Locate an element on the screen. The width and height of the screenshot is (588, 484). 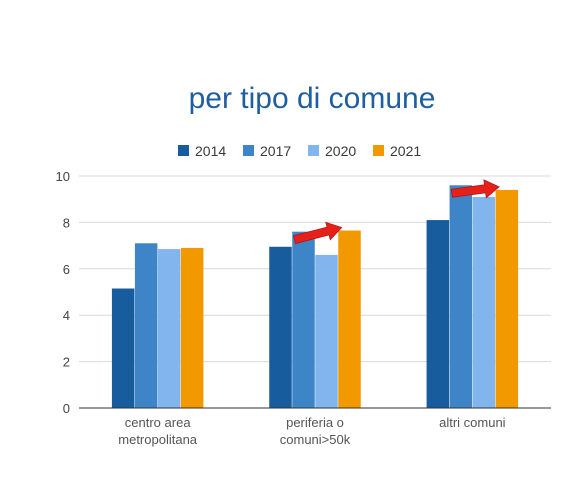
y-axis-ticks: 0 2 4 6 8 10 is located at coordinates (63, 292).